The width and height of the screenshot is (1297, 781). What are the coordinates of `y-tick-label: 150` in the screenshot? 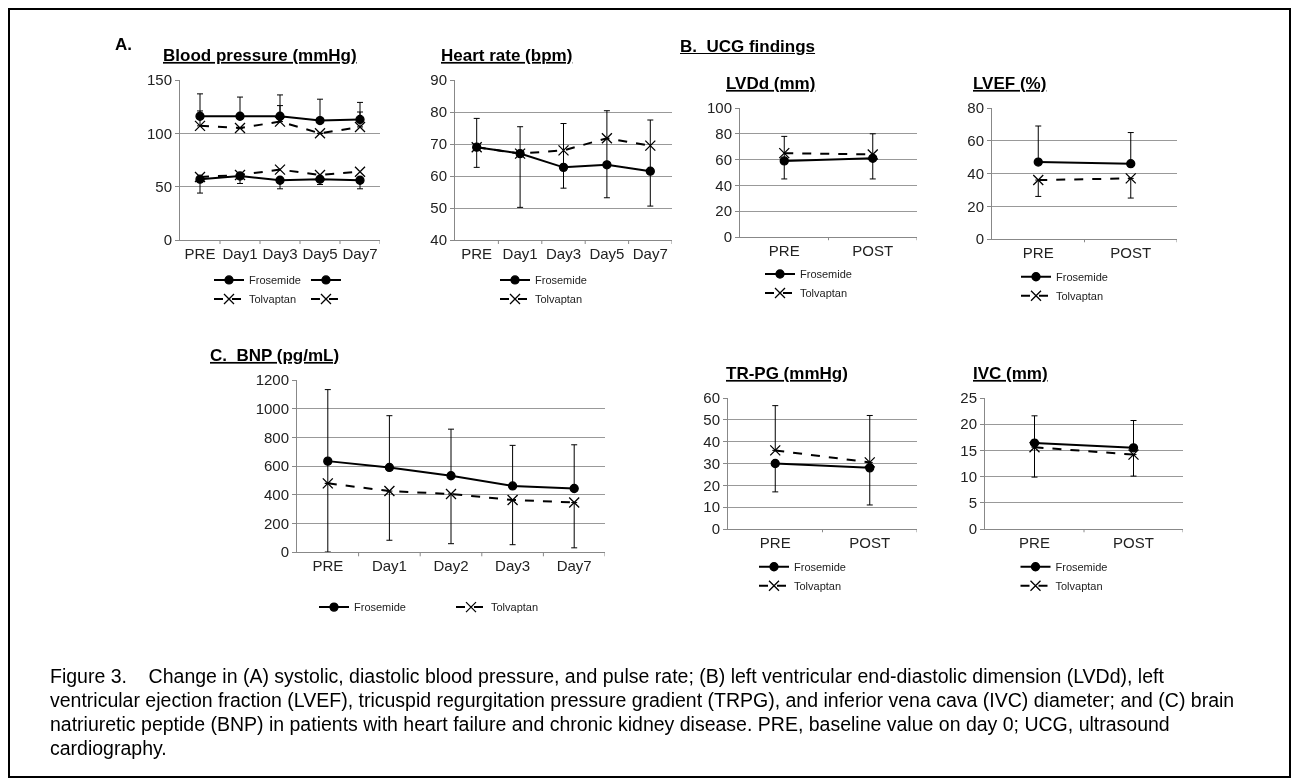 It's located at (159, 80).